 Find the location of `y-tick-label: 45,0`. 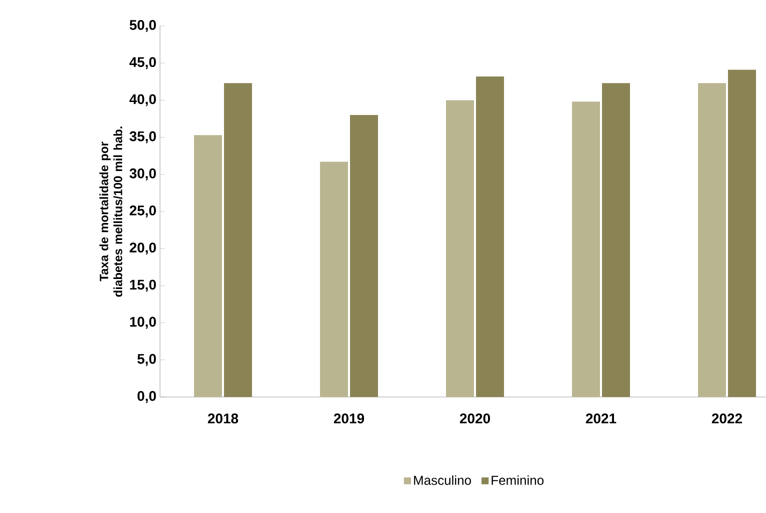

y-tick-label: 45,0 is located at coordinates (142, 63).